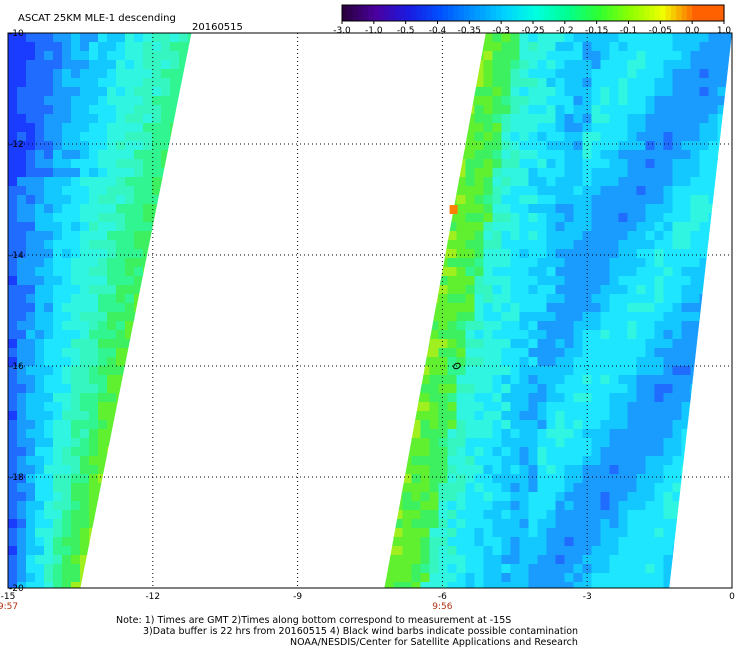 The width and height of the screenshot is (740, 650). I want to click on y-tick-label: -10, so click(16, 34).